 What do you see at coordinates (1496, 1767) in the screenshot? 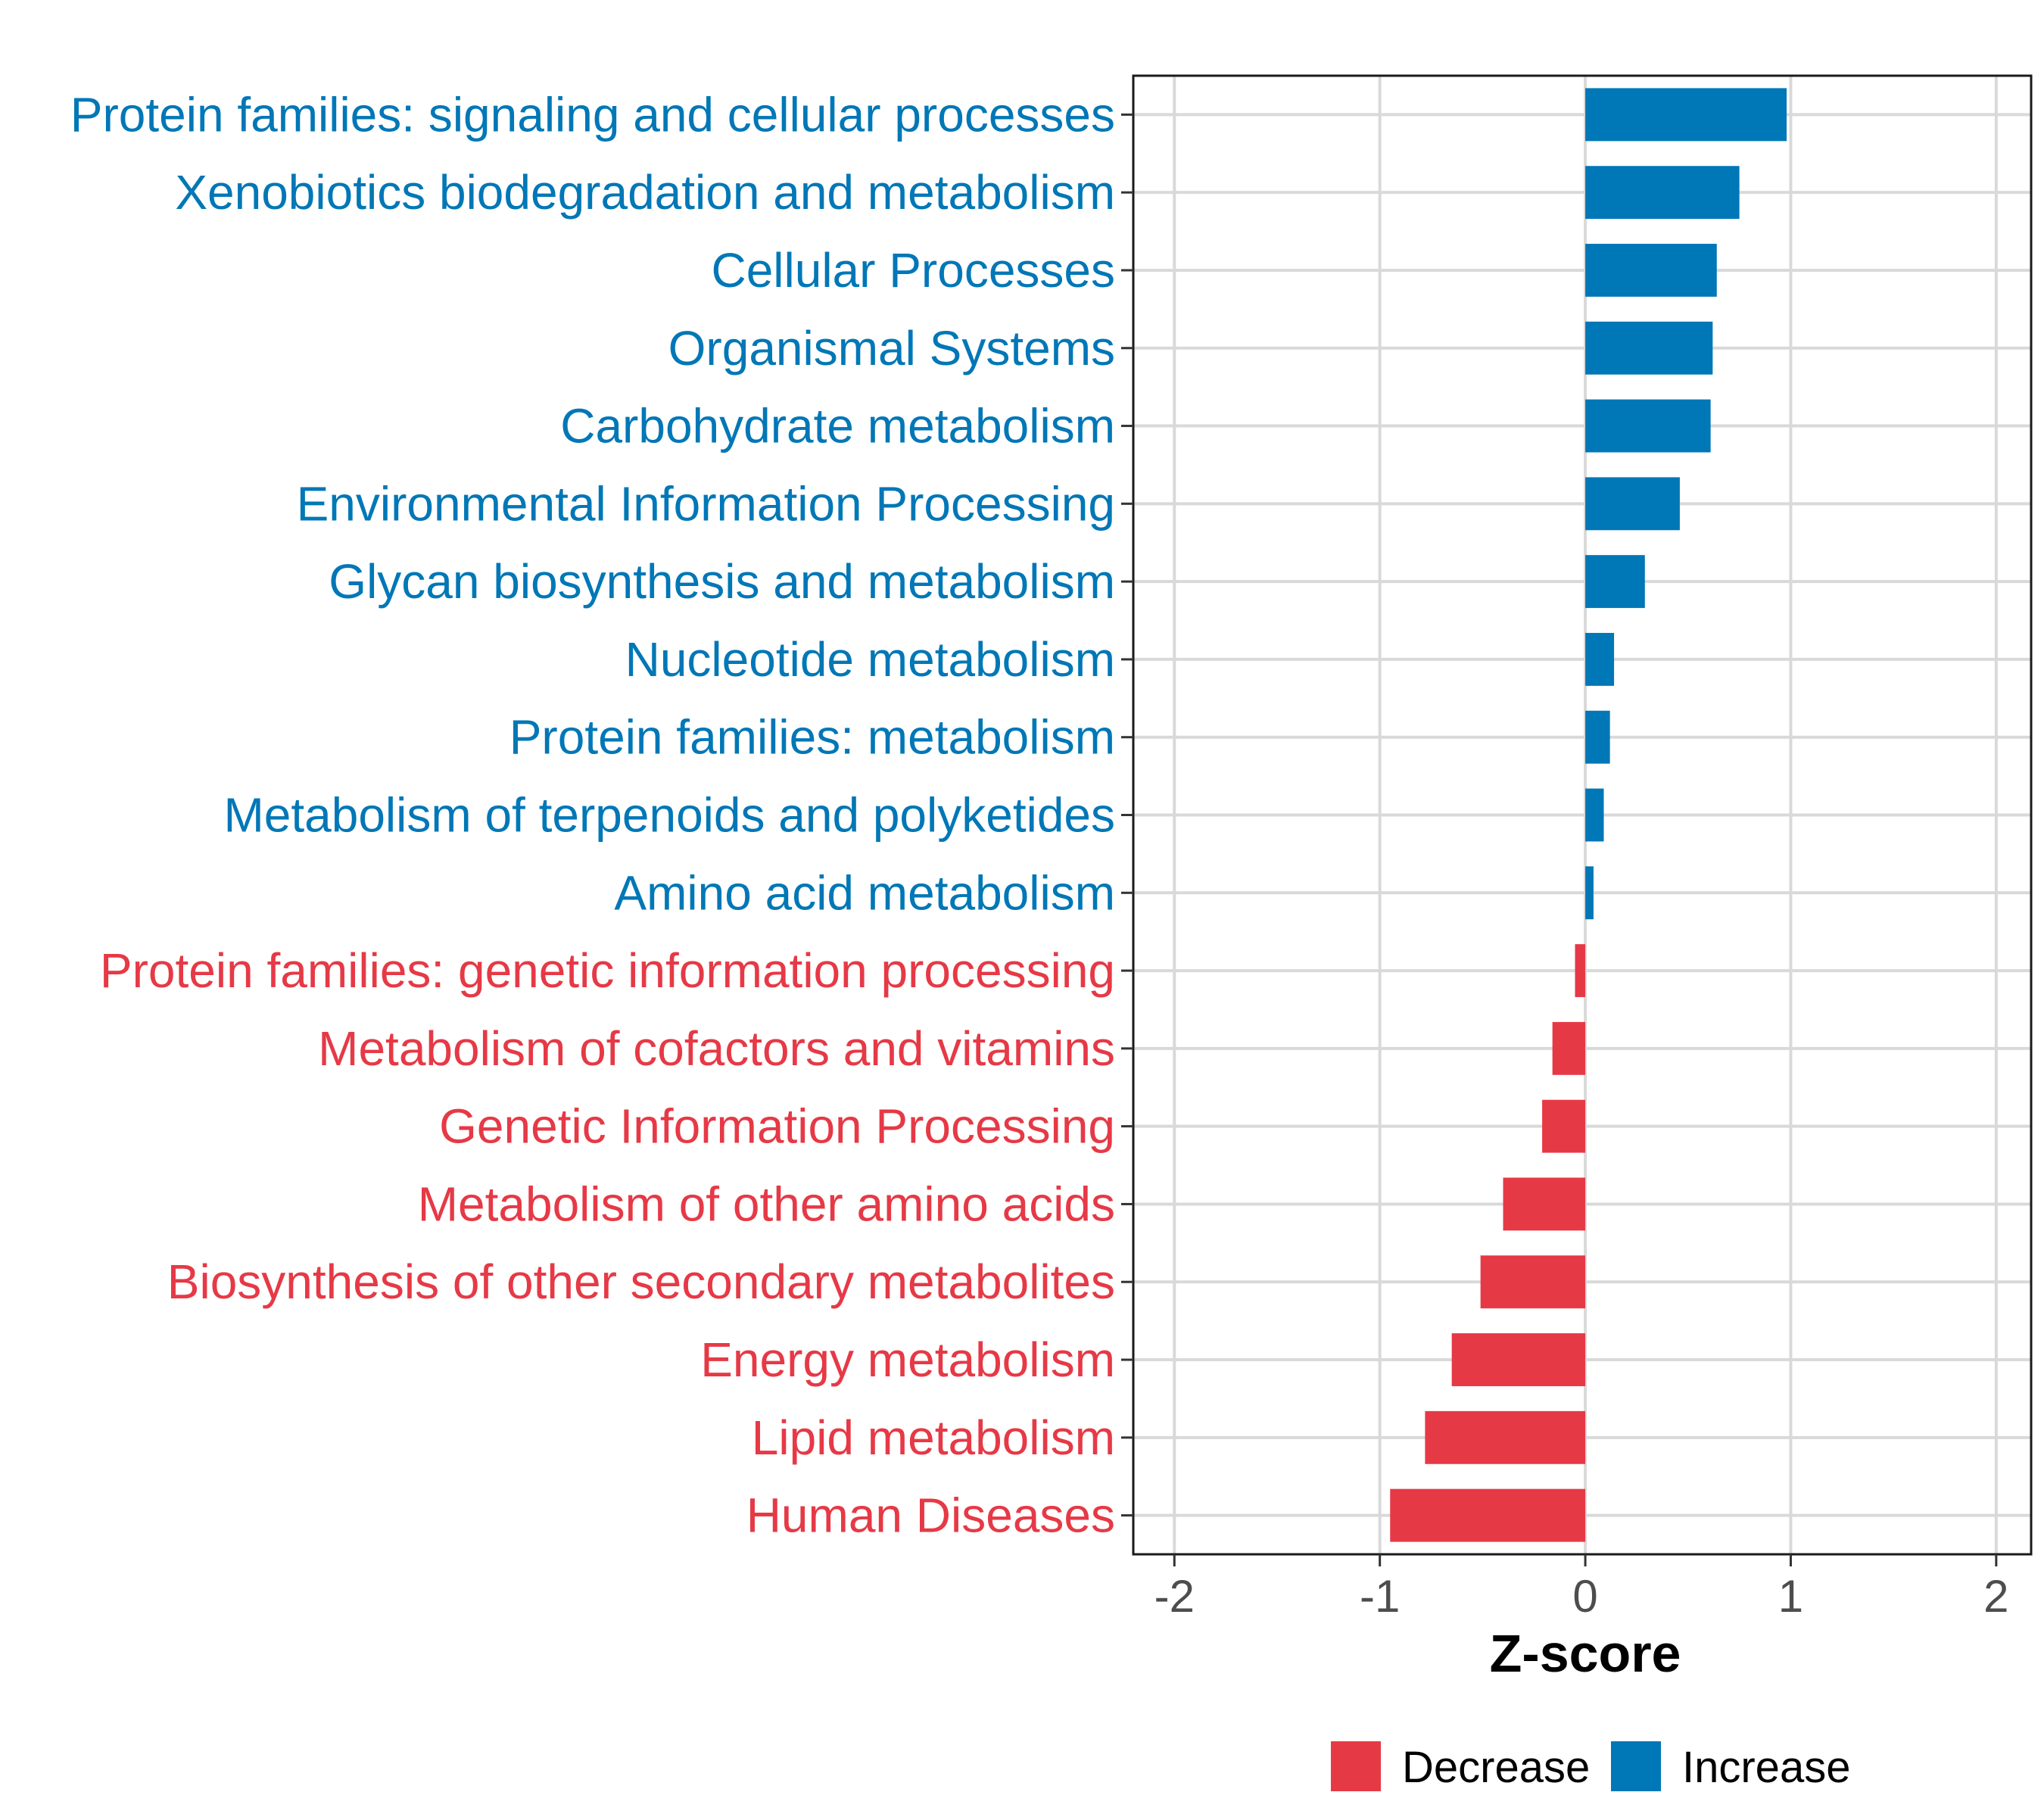
I see `legend-label: Decrease` at bounding box center [1496, 1767].